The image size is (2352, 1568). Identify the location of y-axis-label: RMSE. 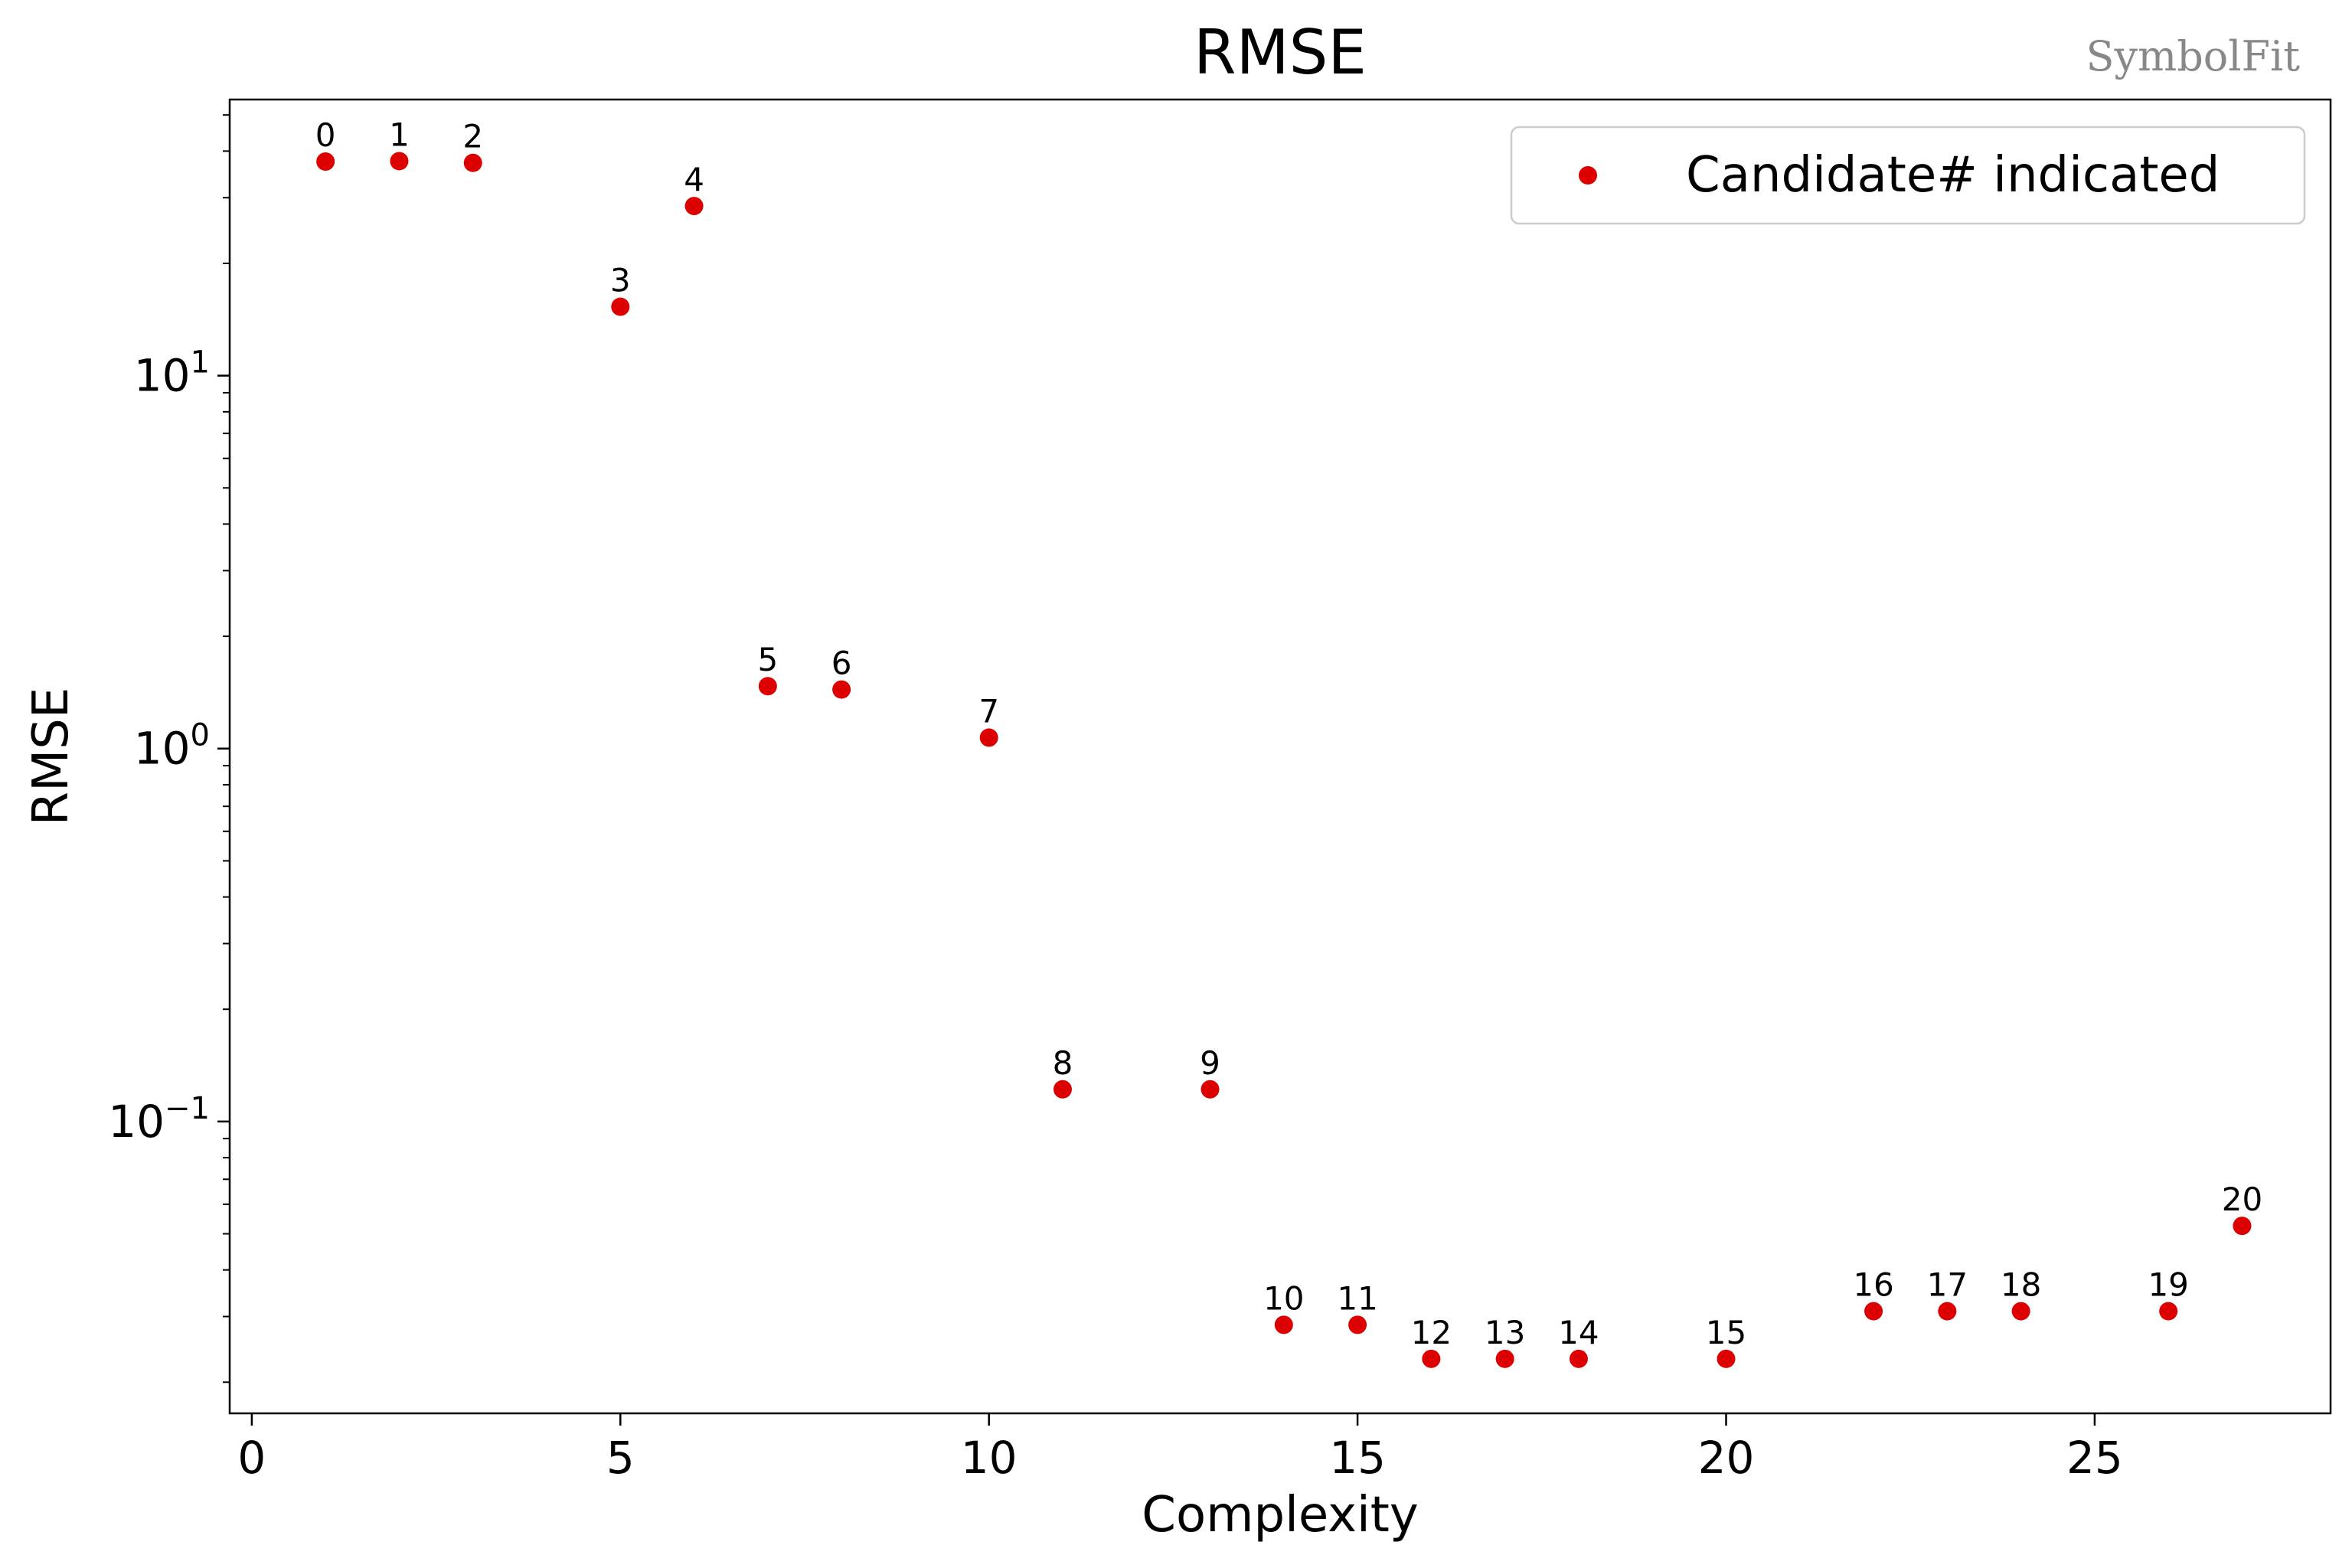
(51, 757).